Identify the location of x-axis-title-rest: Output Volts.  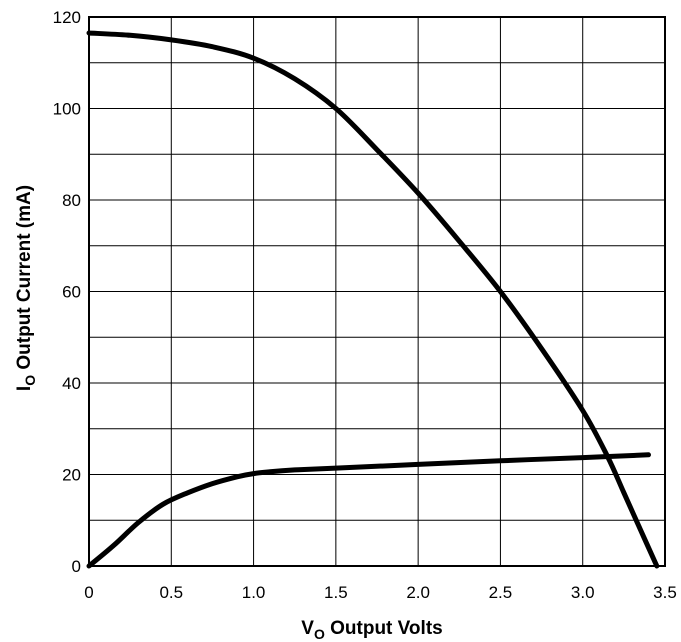
(384, 628).